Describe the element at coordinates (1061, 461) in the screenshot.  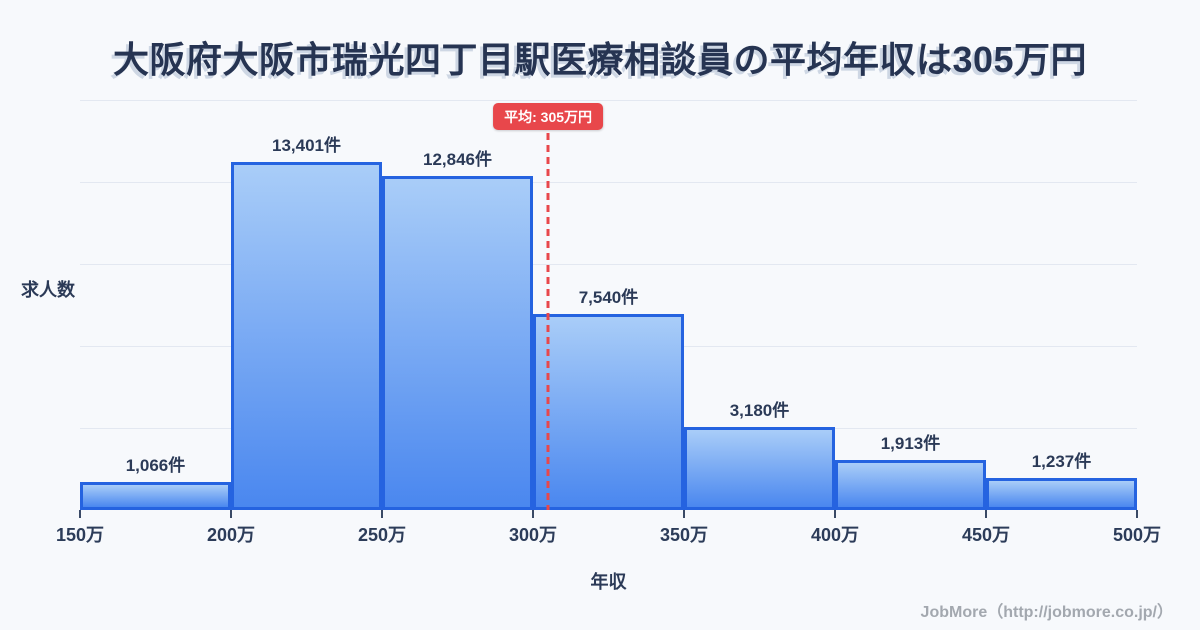
I see `bar-value-label: 1,237件` at that location.